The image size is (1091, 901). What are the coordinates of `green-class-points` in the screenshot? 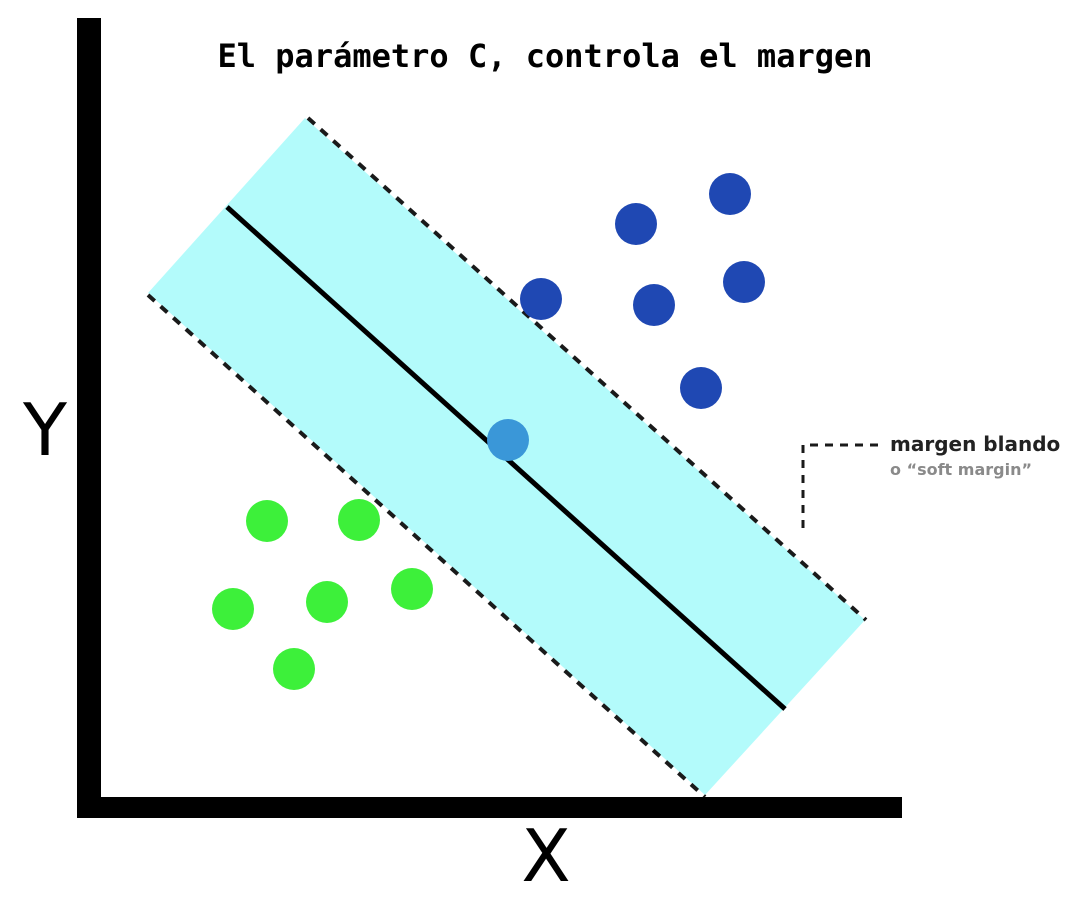 It's located at (322, 594).